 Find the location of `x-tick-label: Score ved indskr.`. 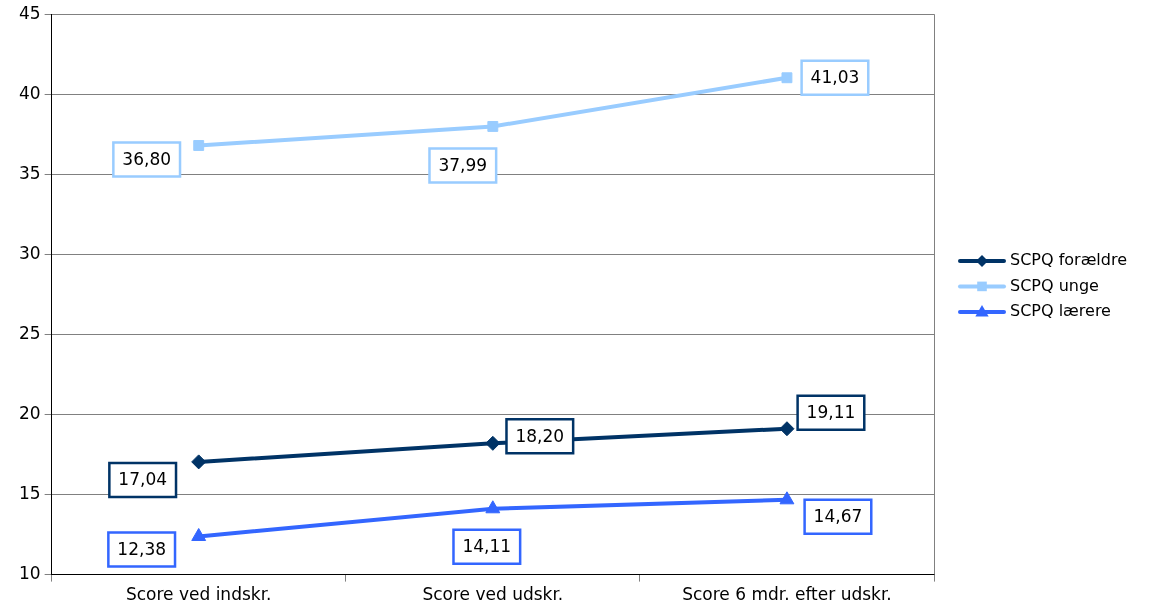

x-tick-label: Score ved indskr. is located at coordinates (198, 594).